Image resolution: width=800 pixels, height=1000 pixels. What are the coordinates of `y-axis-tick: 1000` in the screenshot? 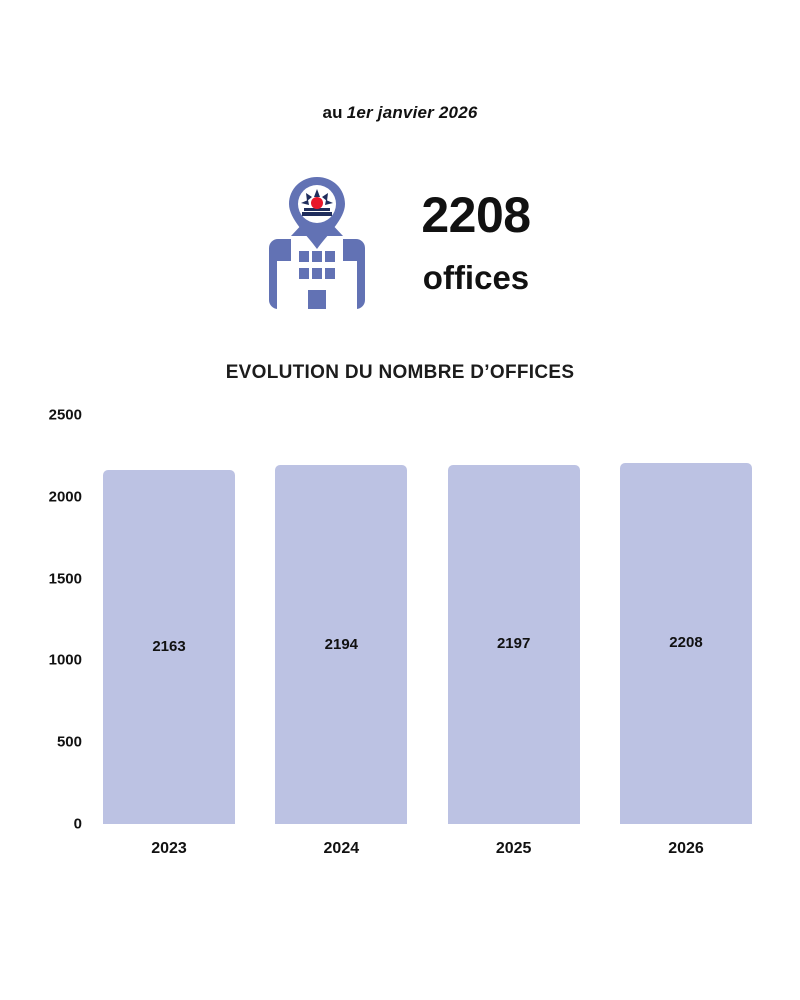 It's located at (65, 660).